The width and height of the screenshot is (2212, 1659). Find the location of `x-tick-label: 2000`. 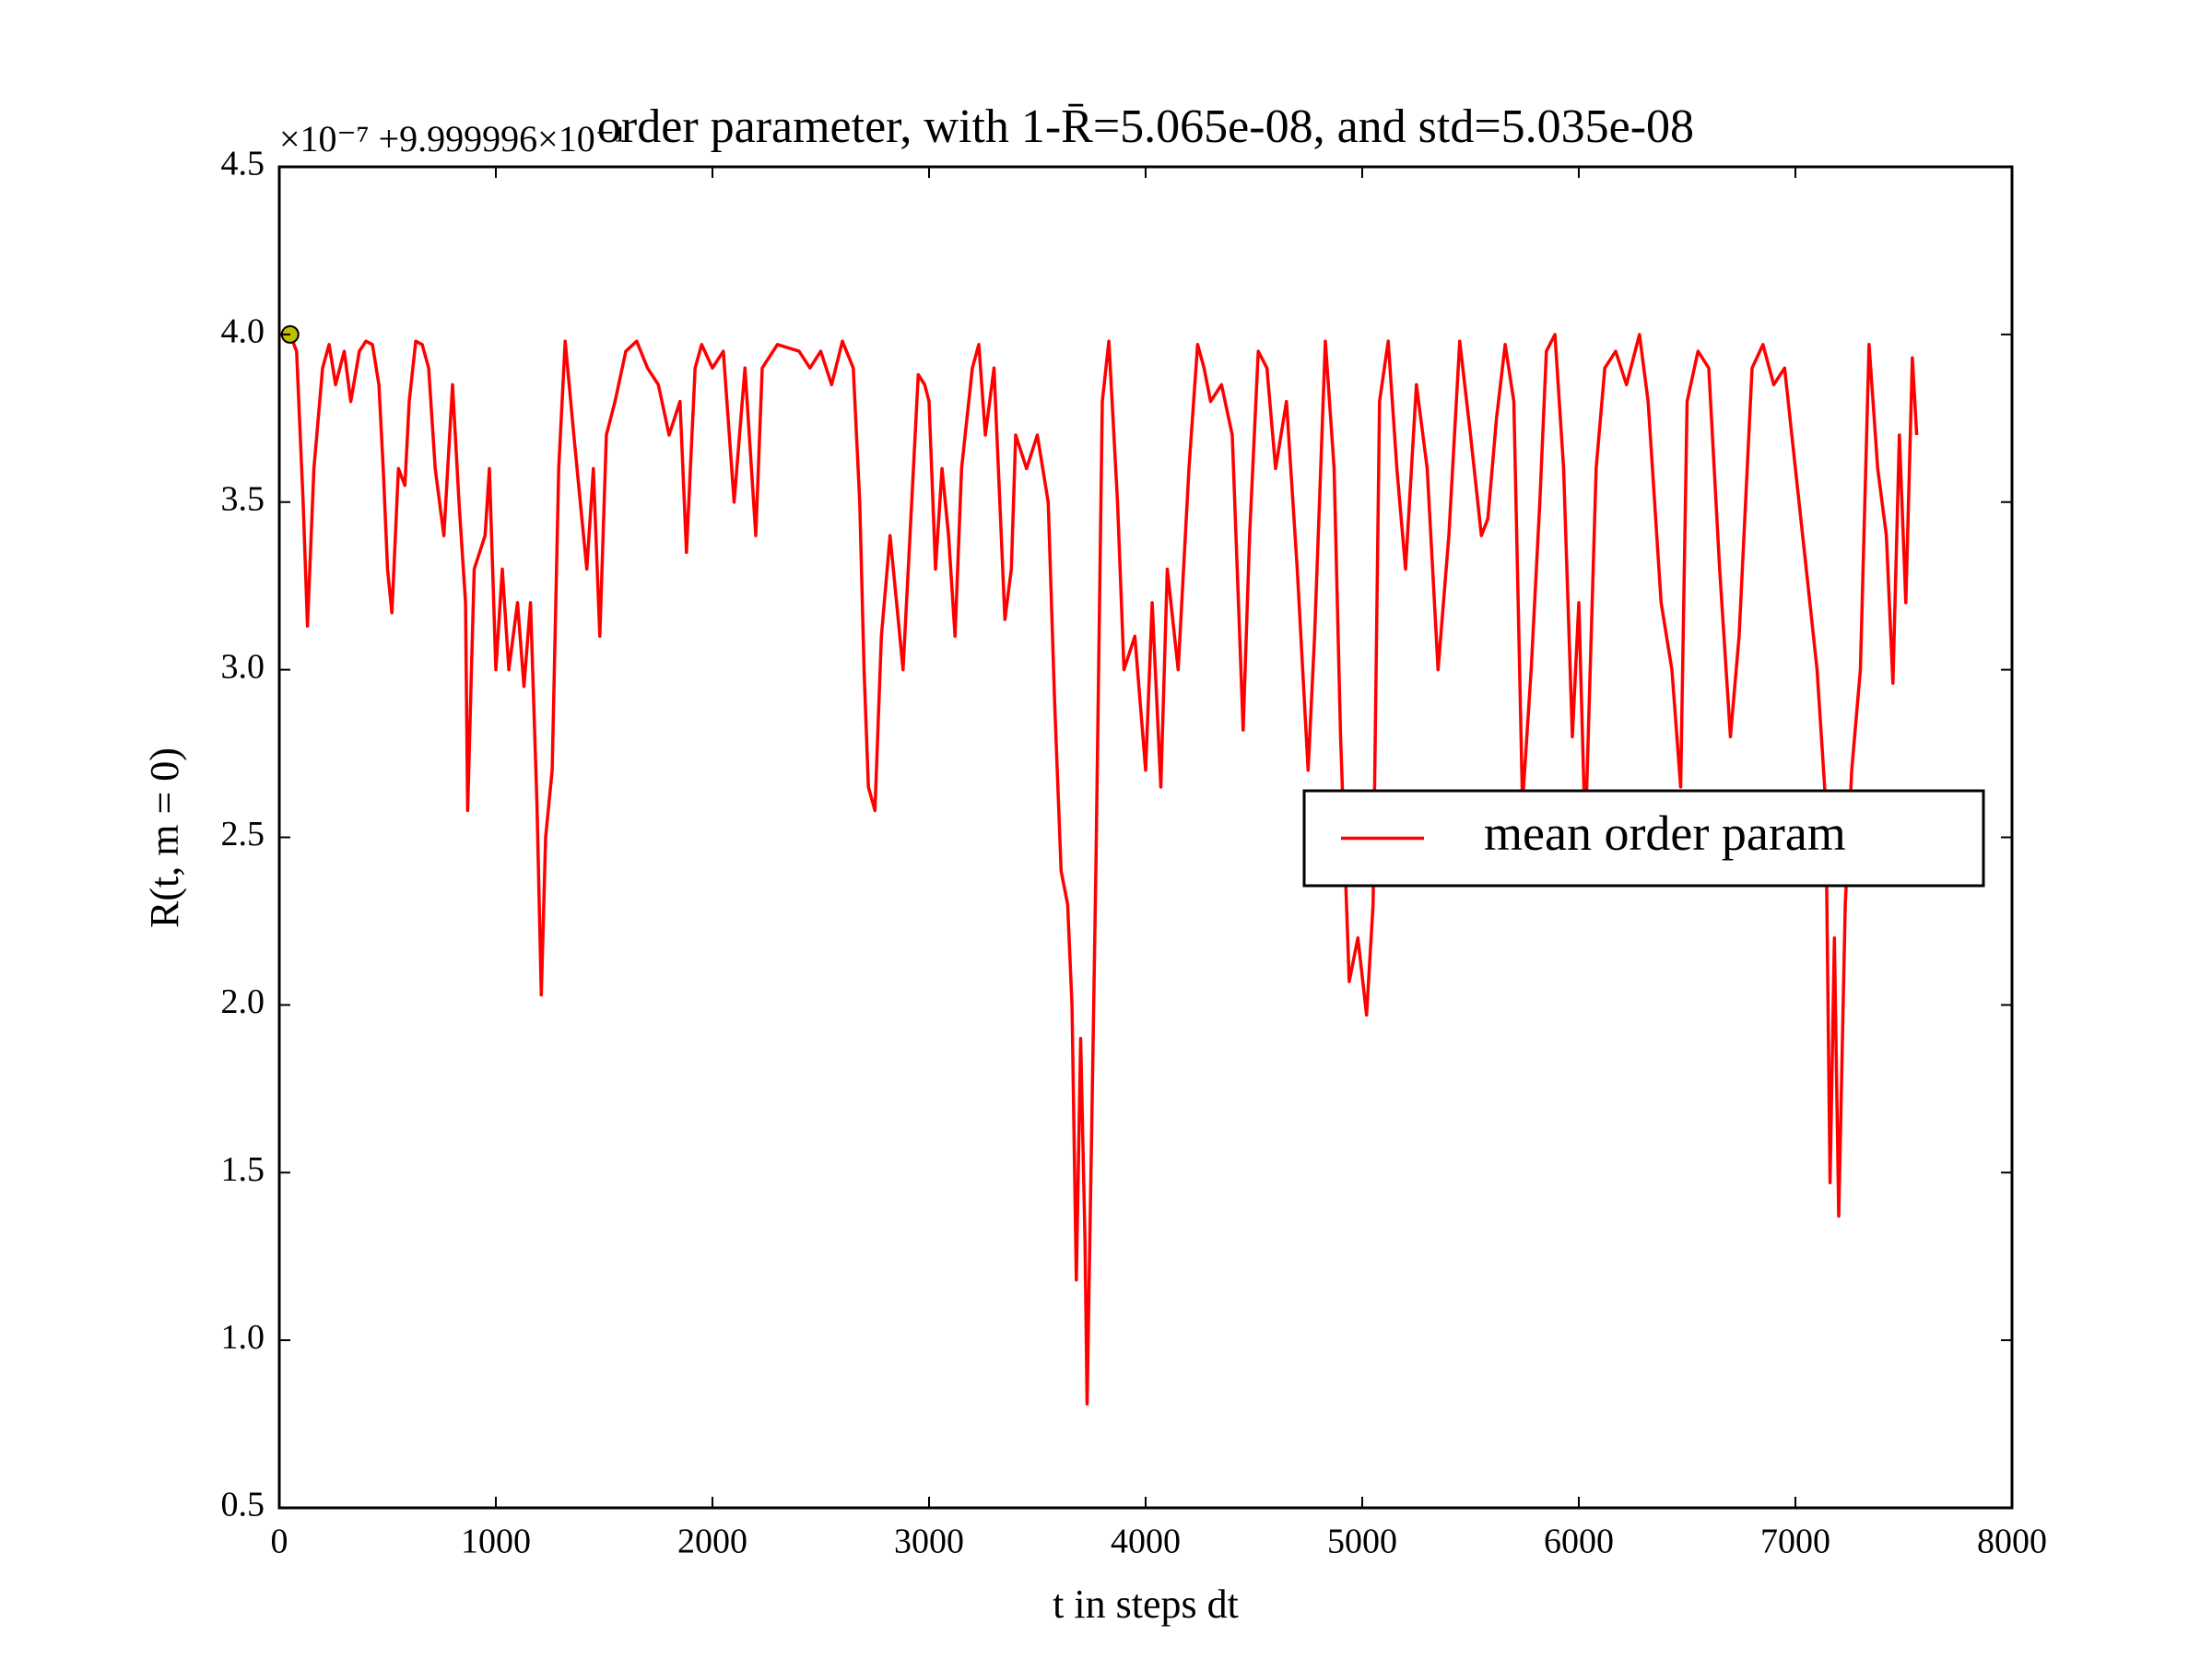

x-tick-label: 2000 is located at coordinates (712, 1542).